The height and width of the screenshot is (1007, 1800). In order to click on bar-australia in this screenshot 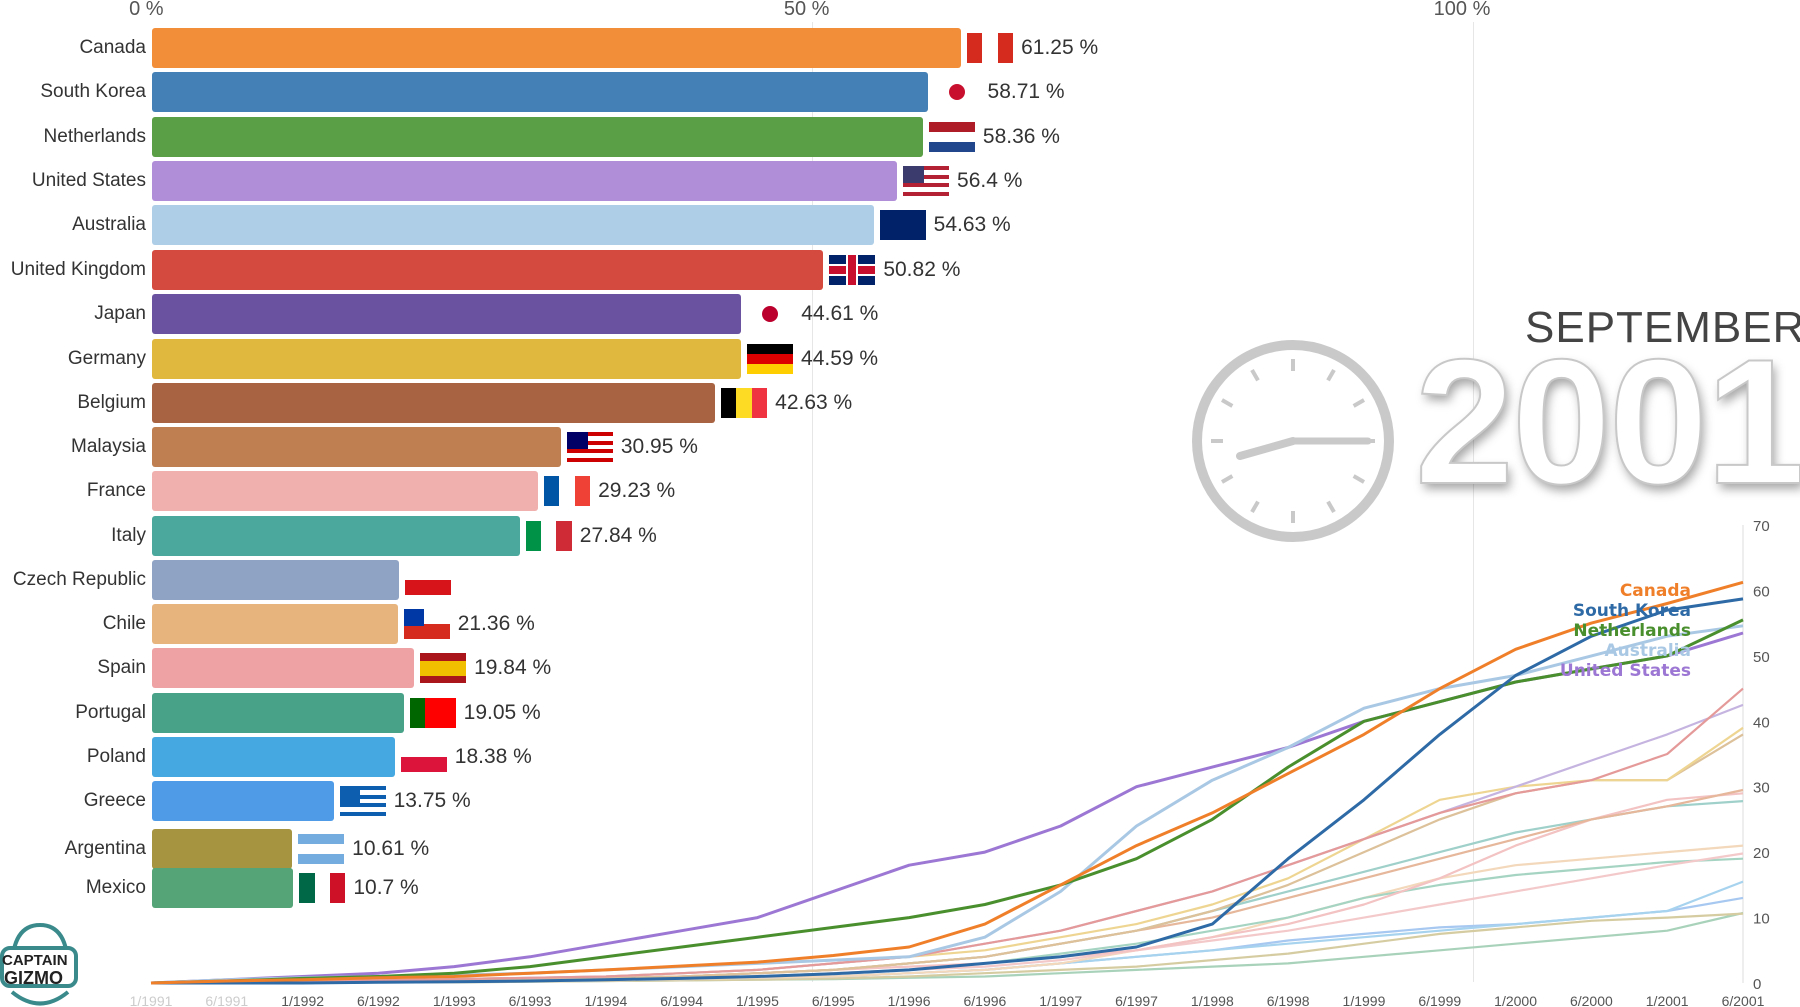, I will do `click(513, 225)`.